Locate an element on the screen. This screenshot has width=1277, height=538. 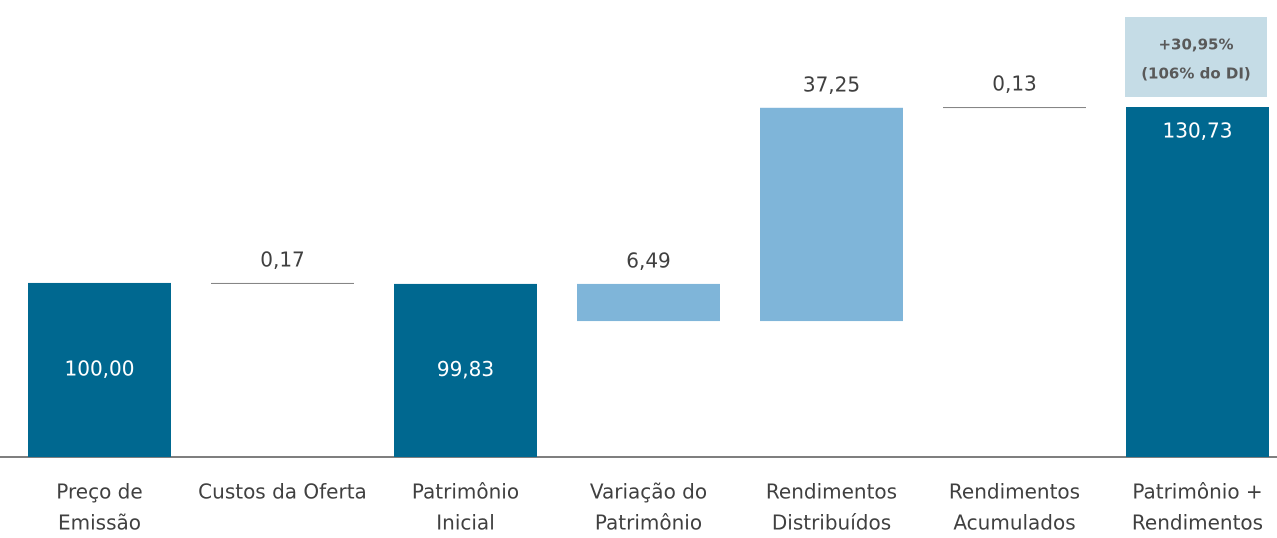
value-label: 0,17 is located at coordinates (282, 259).